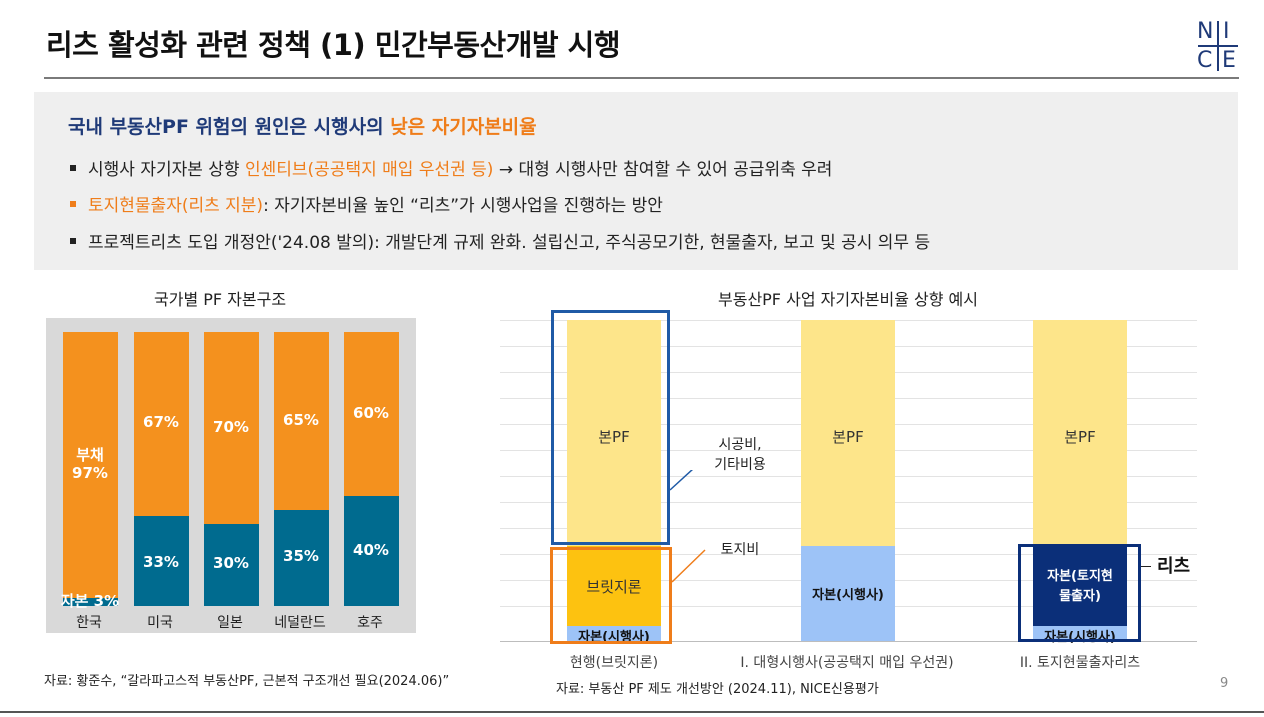 This screenshot has width=1264, height=717. Describe the element at coordinates (370, 623) in the screenshot. I see `category-label: 호주` at that location.